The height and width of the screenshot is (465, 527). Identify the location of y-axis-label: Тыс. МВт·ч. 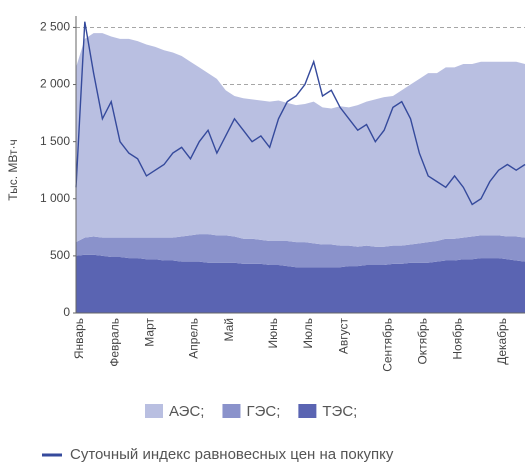
(13, 169).